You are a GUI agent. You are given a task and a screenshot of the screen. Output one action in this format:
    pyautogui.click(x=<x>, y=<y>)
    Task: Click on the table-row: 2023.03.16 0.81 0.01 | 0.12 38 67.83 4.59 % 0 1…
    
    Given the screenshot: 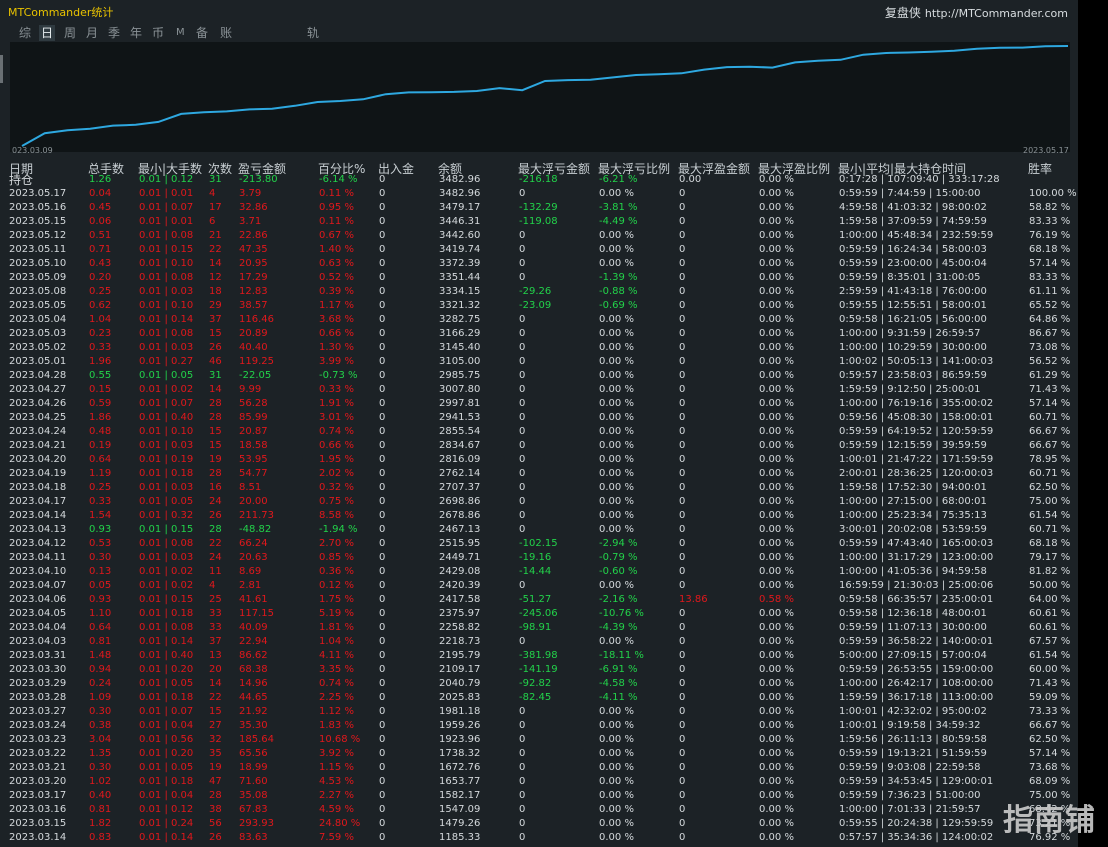 What is the action you would take?
    pyautogui.click(x=539, y=810)
    